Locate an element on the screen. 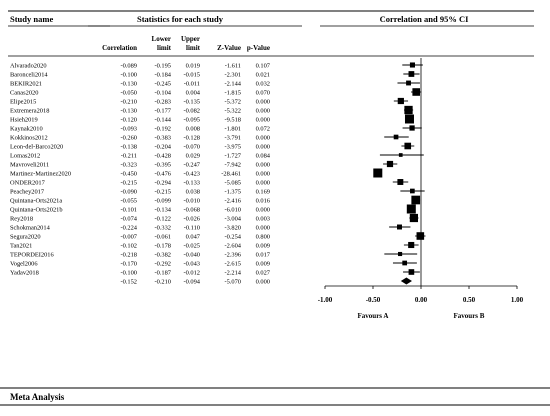 Image resolution: width=550 pixels, height=416 pixels. cell-z: -2.615 is located at coordinates (232, 263).